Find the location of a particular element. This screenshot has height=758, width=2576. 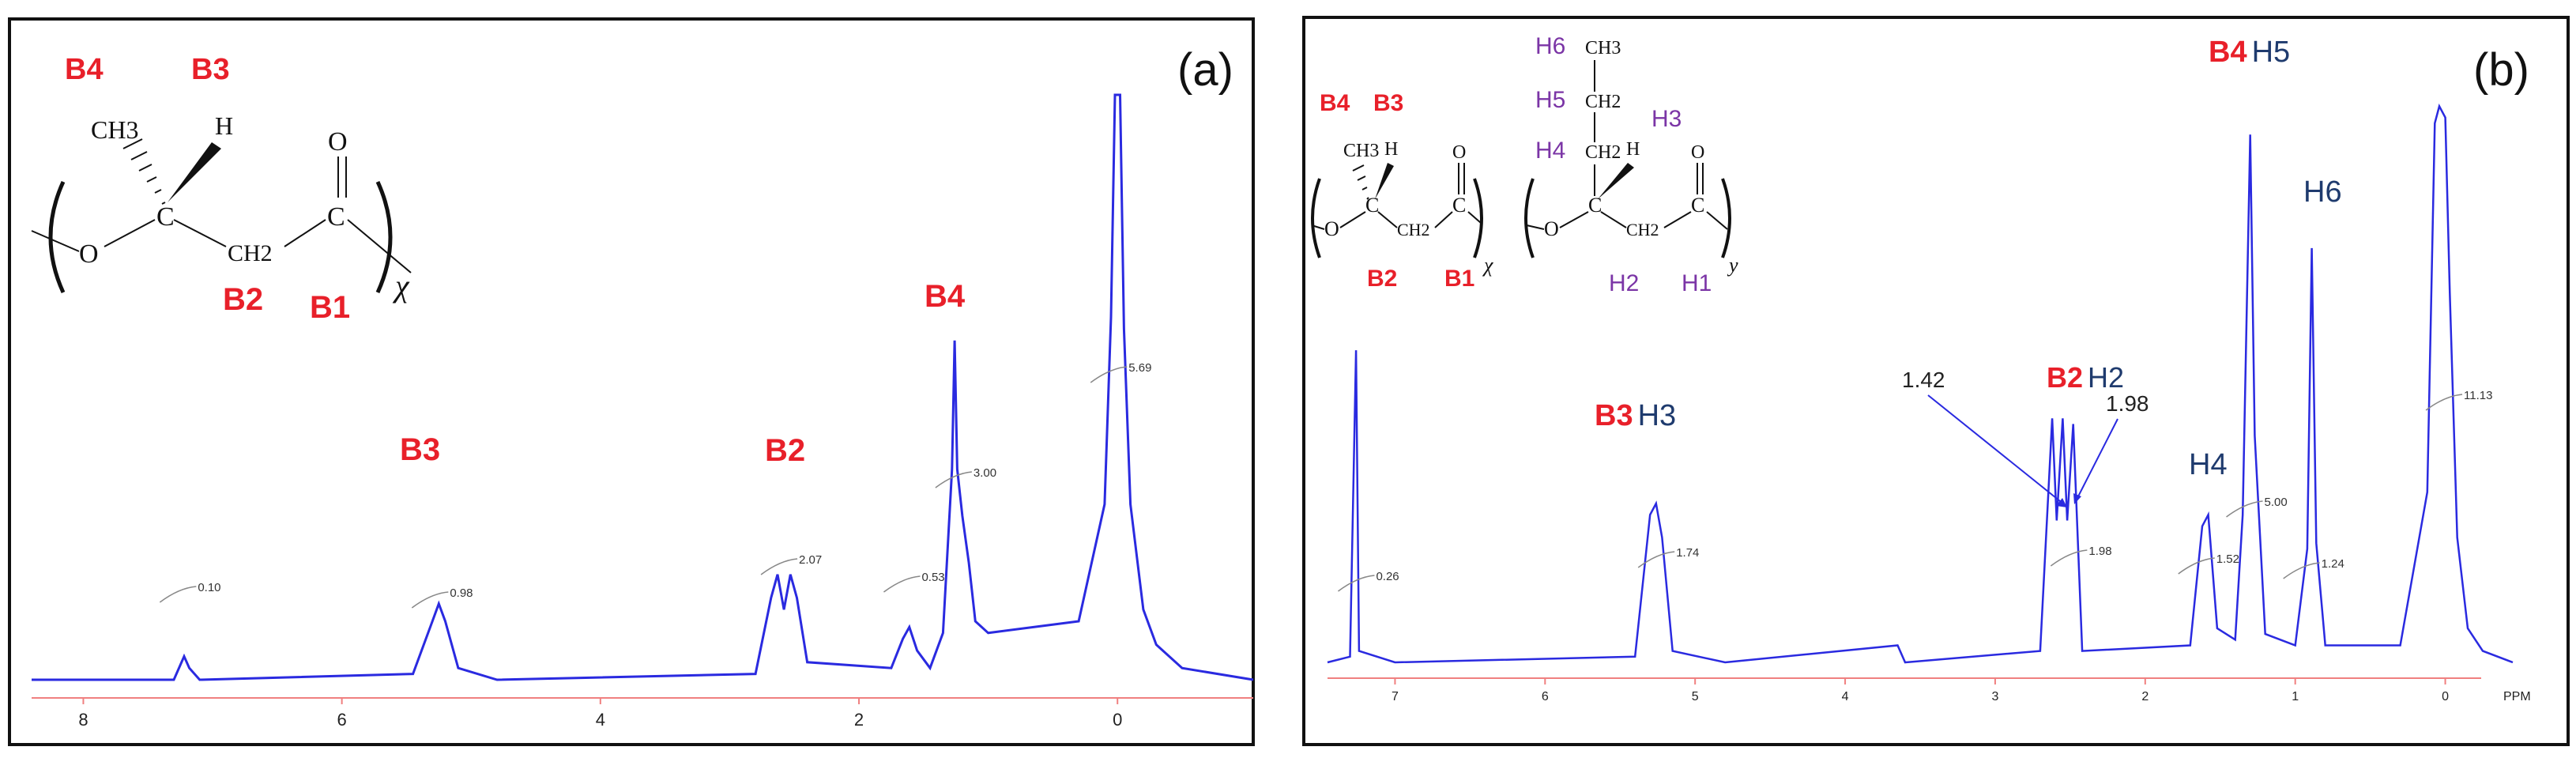

panel-b-repeat-x: χ is located at coordinates (1487, 265).